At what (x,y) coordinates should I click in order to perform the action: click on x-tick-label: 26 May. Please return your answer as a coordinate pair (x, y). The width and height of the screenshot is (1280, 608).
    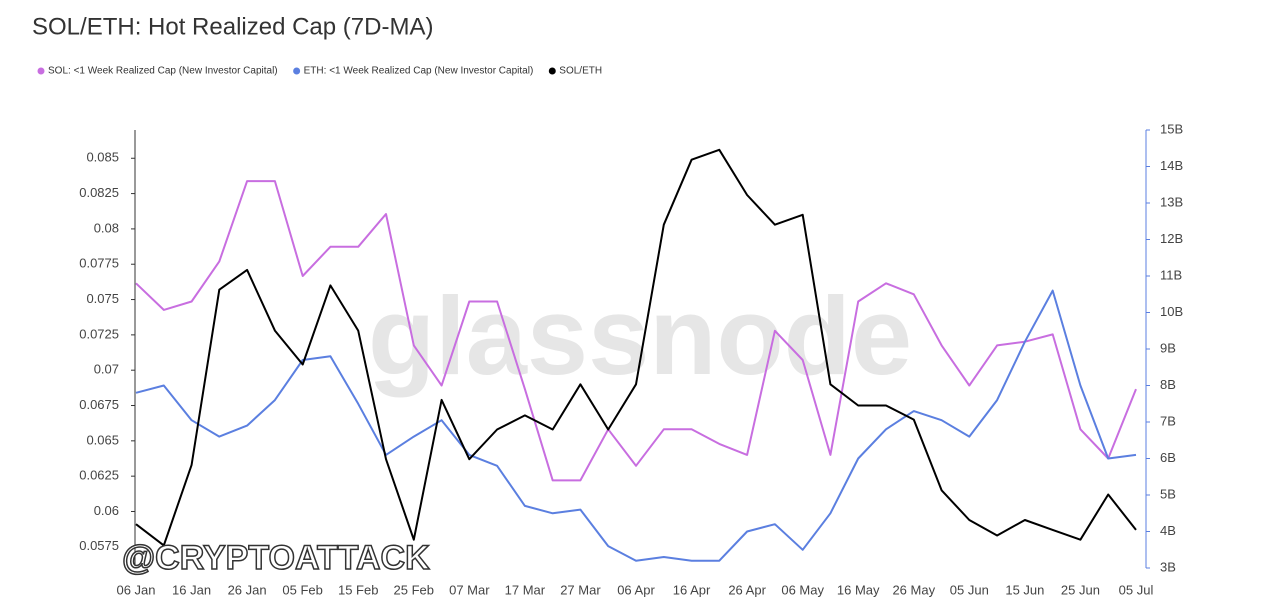
    Looking at the image, I should click on (913, 589).